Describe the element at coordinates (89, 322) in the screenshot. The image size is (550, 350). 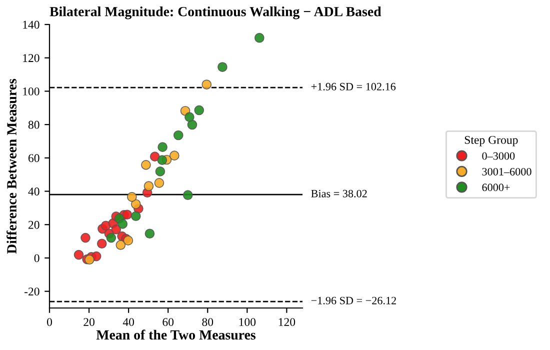
I see `x-tick-label: 20` at that location.